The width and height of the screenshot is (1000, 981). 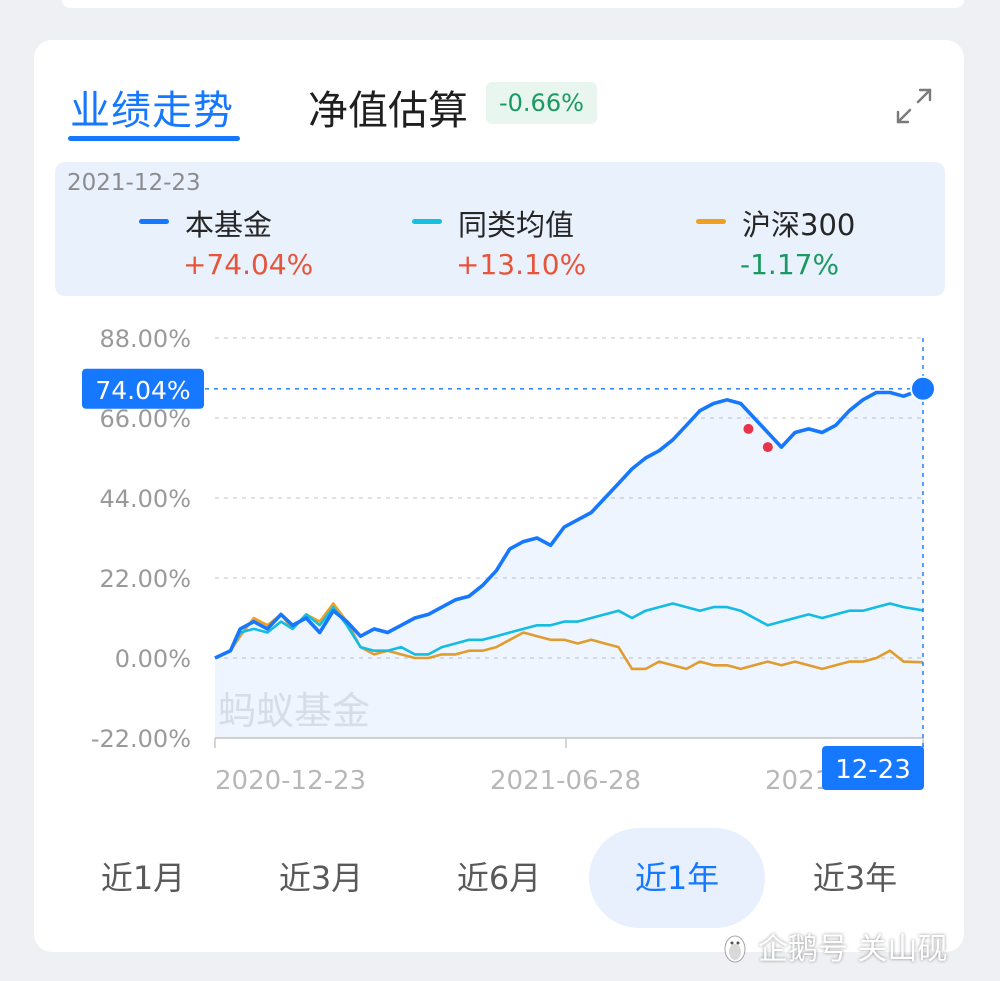 What do you see at coordinates (248, 264) in the screenshot?
I see `legend-value-fund: +74.04%` at bounding box center [248, 264].